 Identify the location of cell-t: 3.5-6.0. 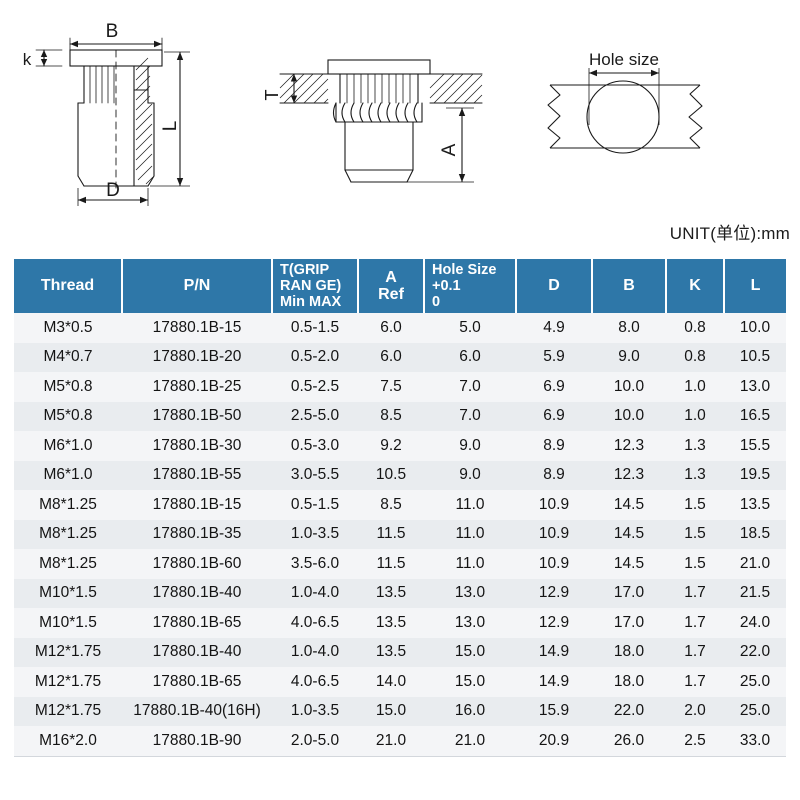
(315, 563).